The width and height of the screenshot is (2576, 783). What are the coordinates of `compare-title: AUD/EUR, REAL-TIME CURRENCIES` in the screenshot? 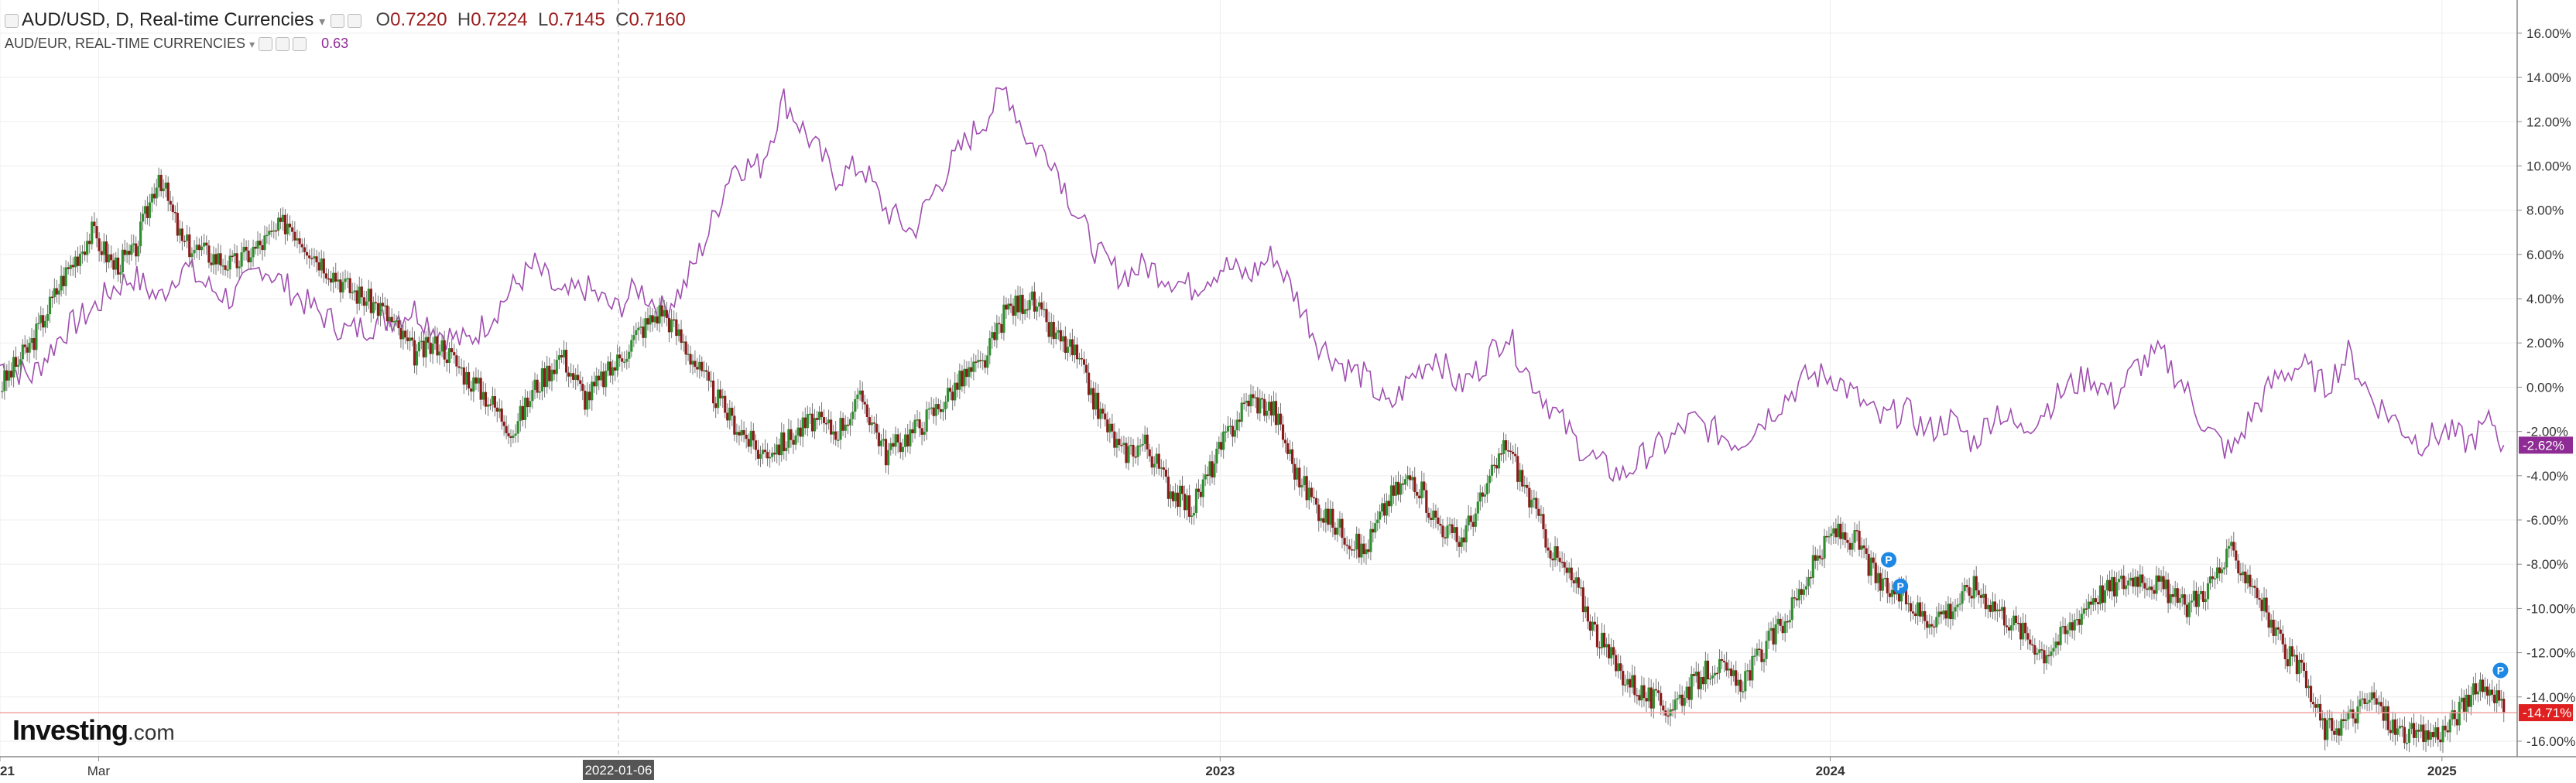 It's located at (126, 43).